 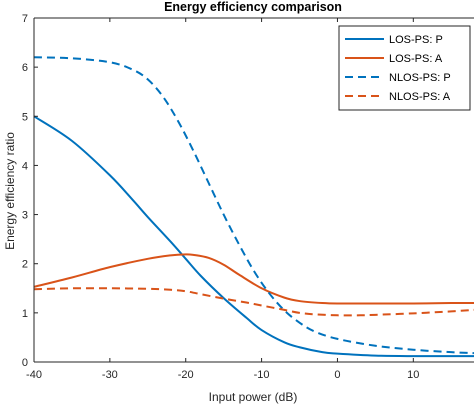 What do you see at coordinates (420, 97) in the screenshot?
I see `legend-label-4: NLOS-PS: A` at bounding box center [420, 97].